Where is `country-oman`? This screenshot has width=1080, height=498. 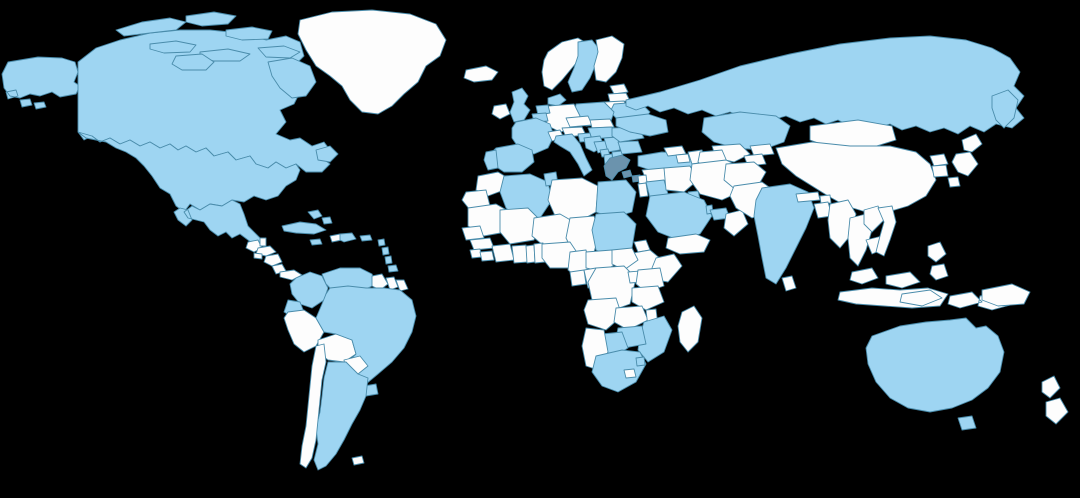
country-oman is located at coordinates (736, 223).